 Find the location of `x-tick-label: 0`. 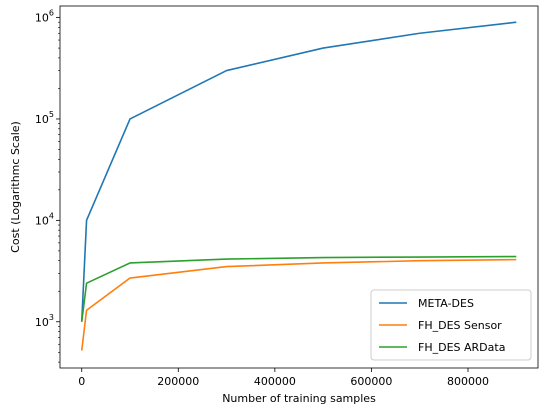

x-tick-label: 0 is located at coordinates (81, 381).